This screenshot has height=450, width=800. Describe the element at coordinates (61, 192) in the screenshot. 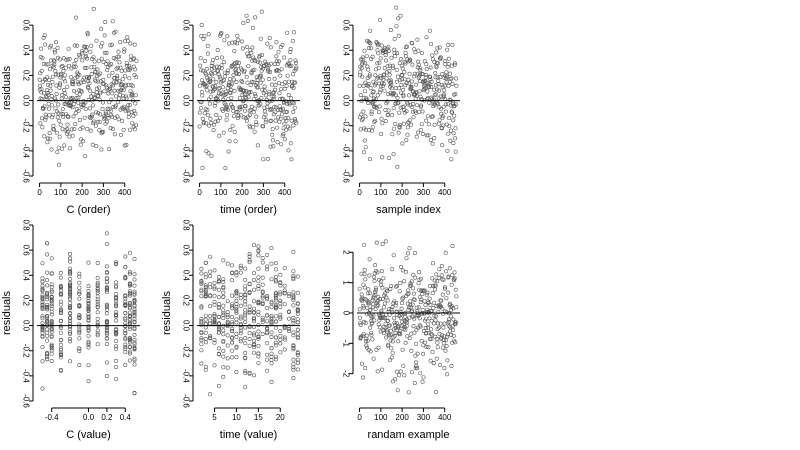

I see `x-tick-label: 100` at that location.